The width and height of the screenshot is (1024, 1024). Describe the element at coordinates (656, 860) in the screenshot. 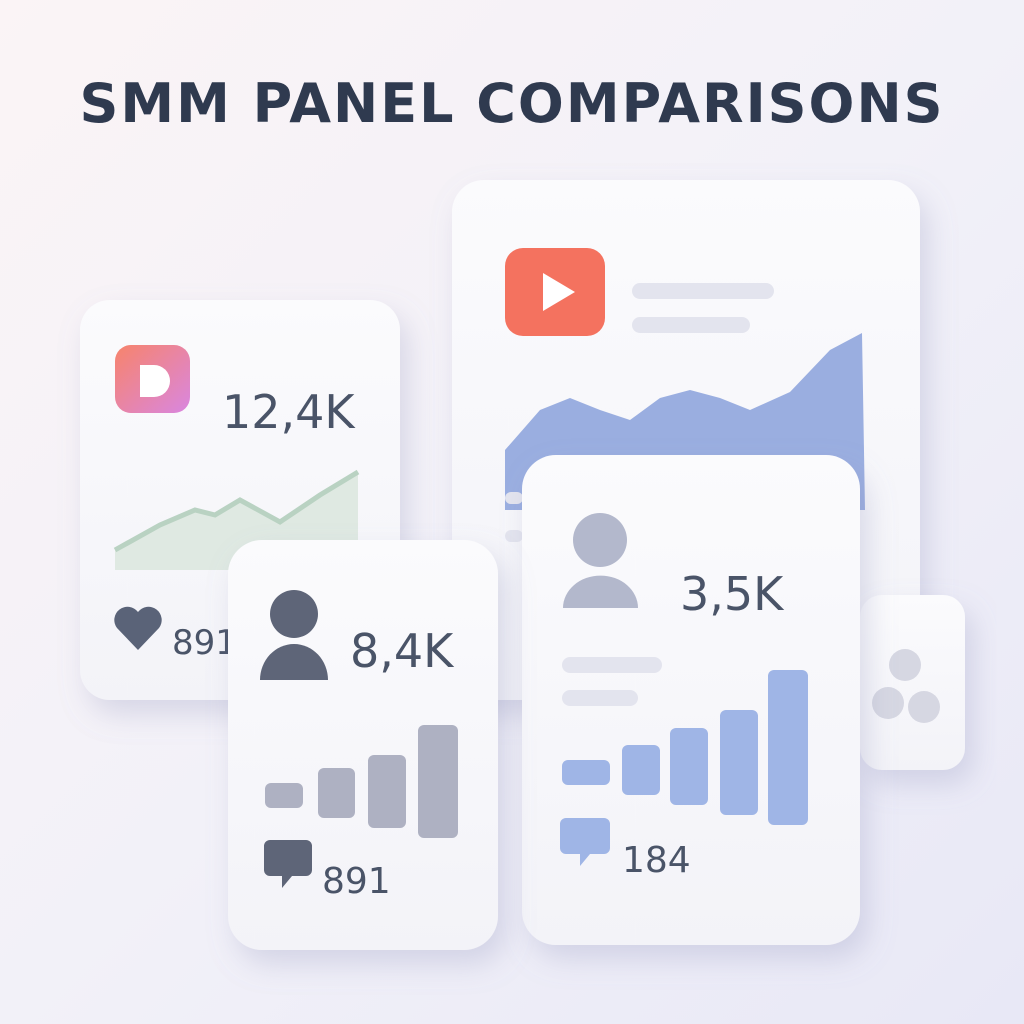

I see `count: 184` at that location.